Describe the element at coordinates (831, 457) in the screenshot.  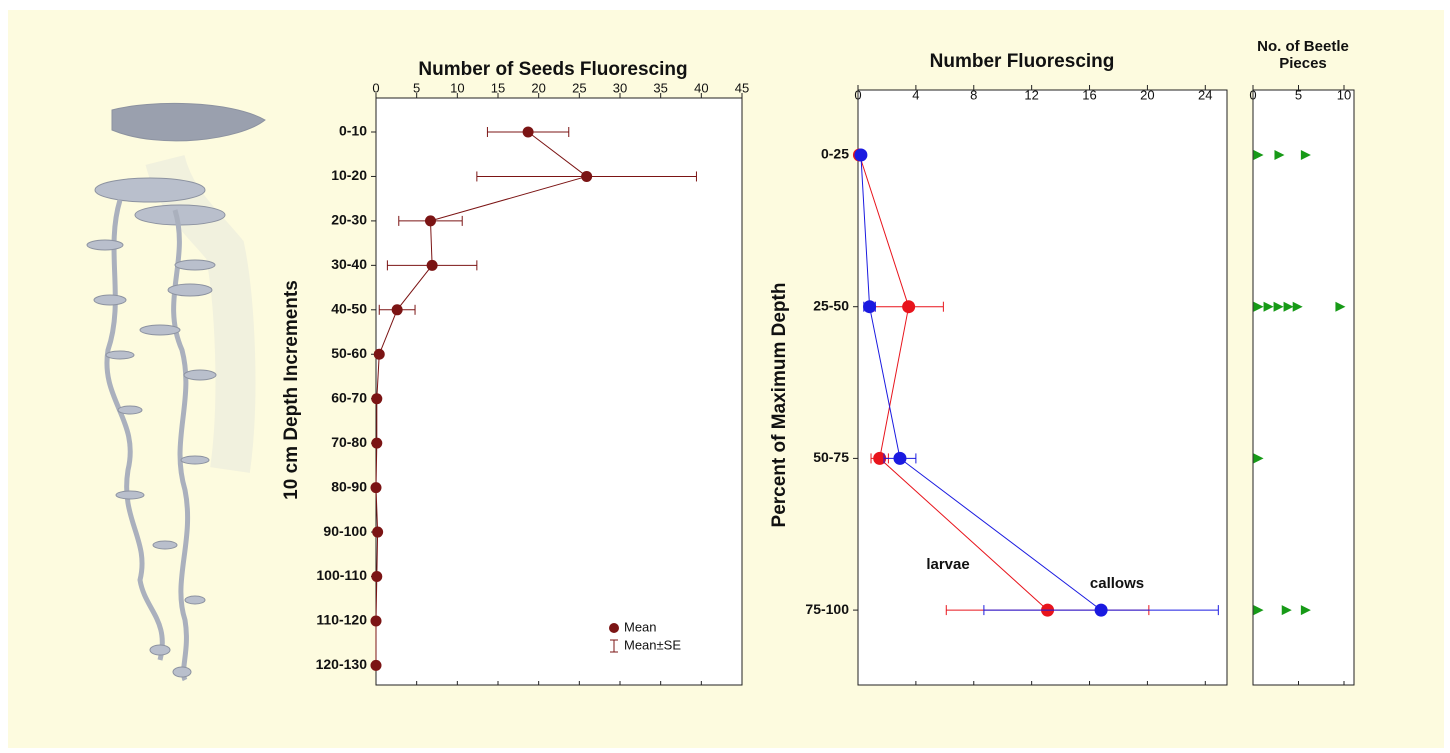
I see `y-tick-label: 50-75` at that location.